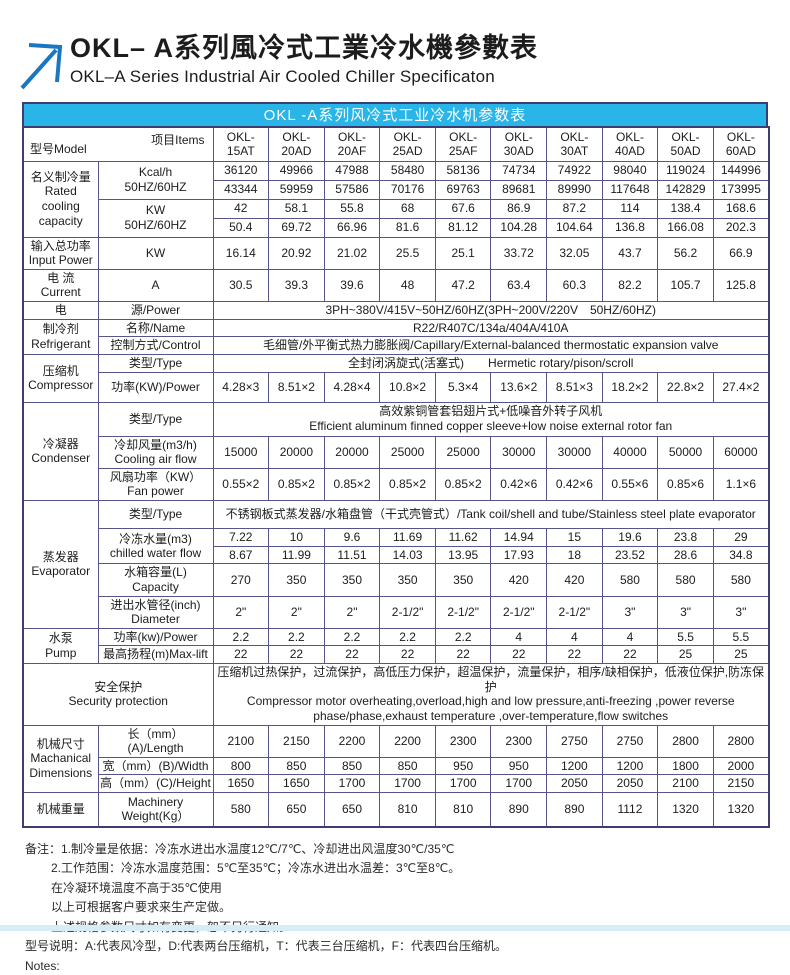 The height and width of the screenshot is (975, 790). Describe the element at coordinates (407, 580) in the screenshot. I see `value-cell: 350` at that location.